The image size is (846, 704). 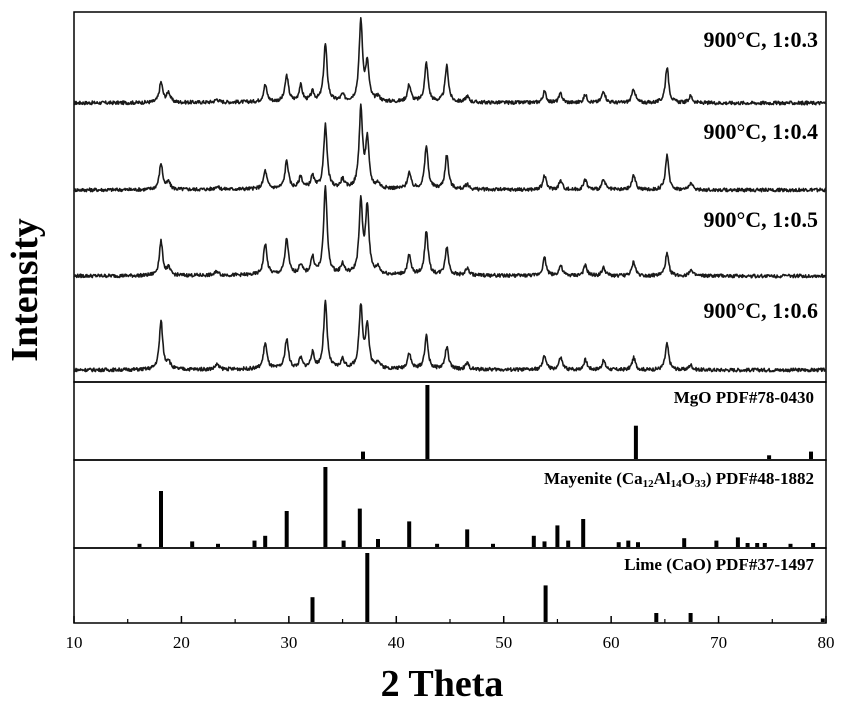 I want to click on x-tick-label: 60, so click(x=611, y=642).